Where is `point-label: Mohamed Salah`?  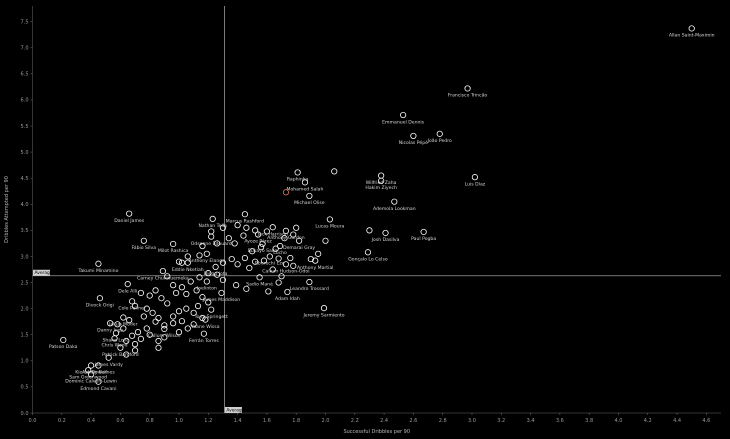 point-label: Mohamed Salah is located at coordinates (305, 190).